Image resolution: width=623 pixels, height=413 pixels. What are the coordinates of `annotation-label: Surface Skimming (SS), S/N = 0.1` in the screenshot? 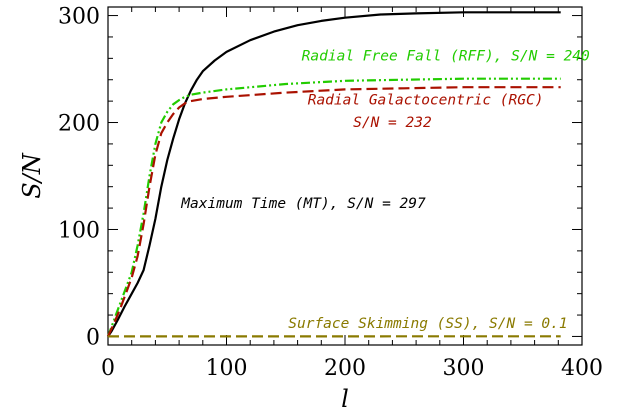 It's located at (427, 324).